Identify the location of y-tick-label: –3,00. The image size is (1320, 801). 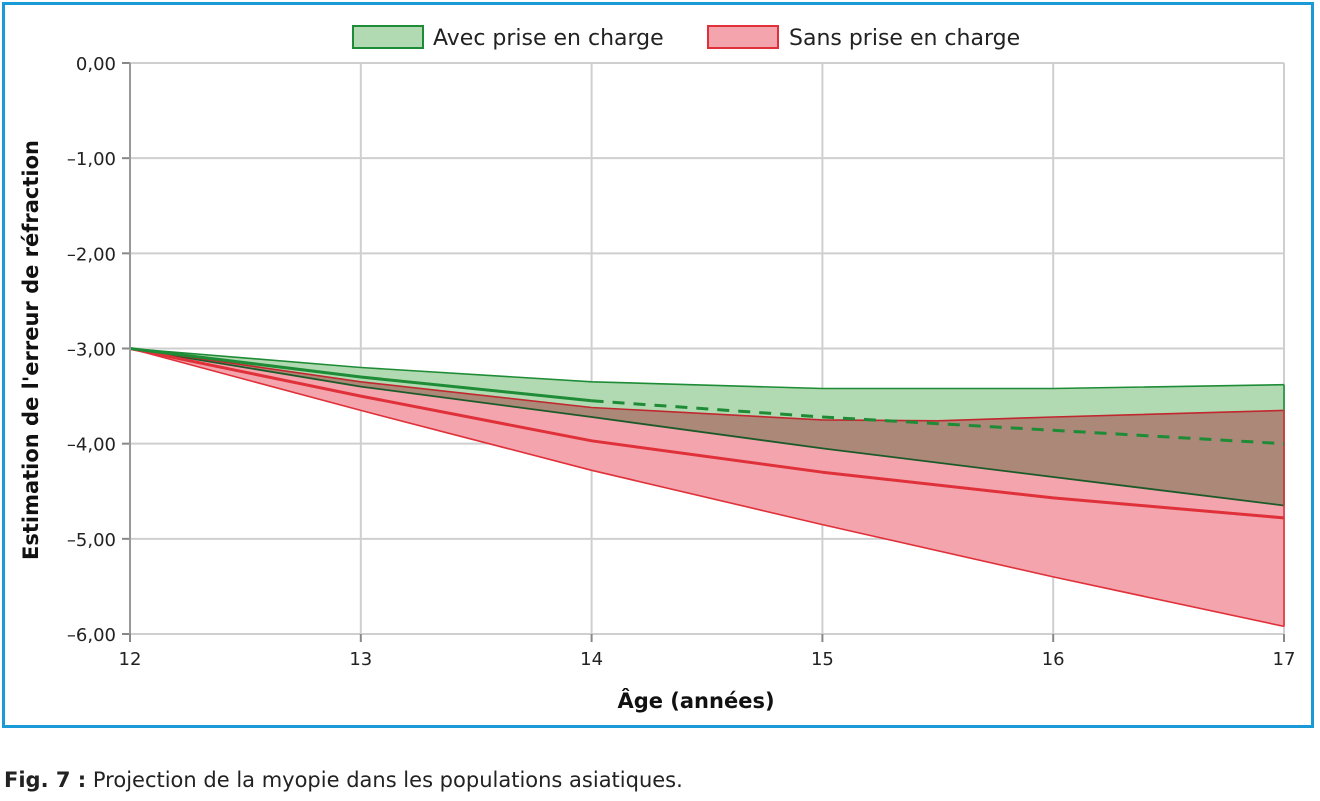
(91, 350).